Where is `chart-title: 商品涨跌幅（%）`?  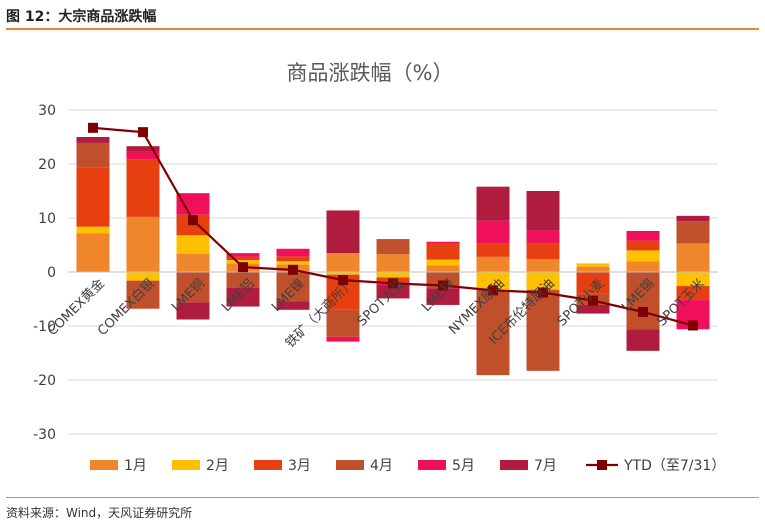 chart-title: 商品涨跌幅（%） is located at coordinates (370, 73).